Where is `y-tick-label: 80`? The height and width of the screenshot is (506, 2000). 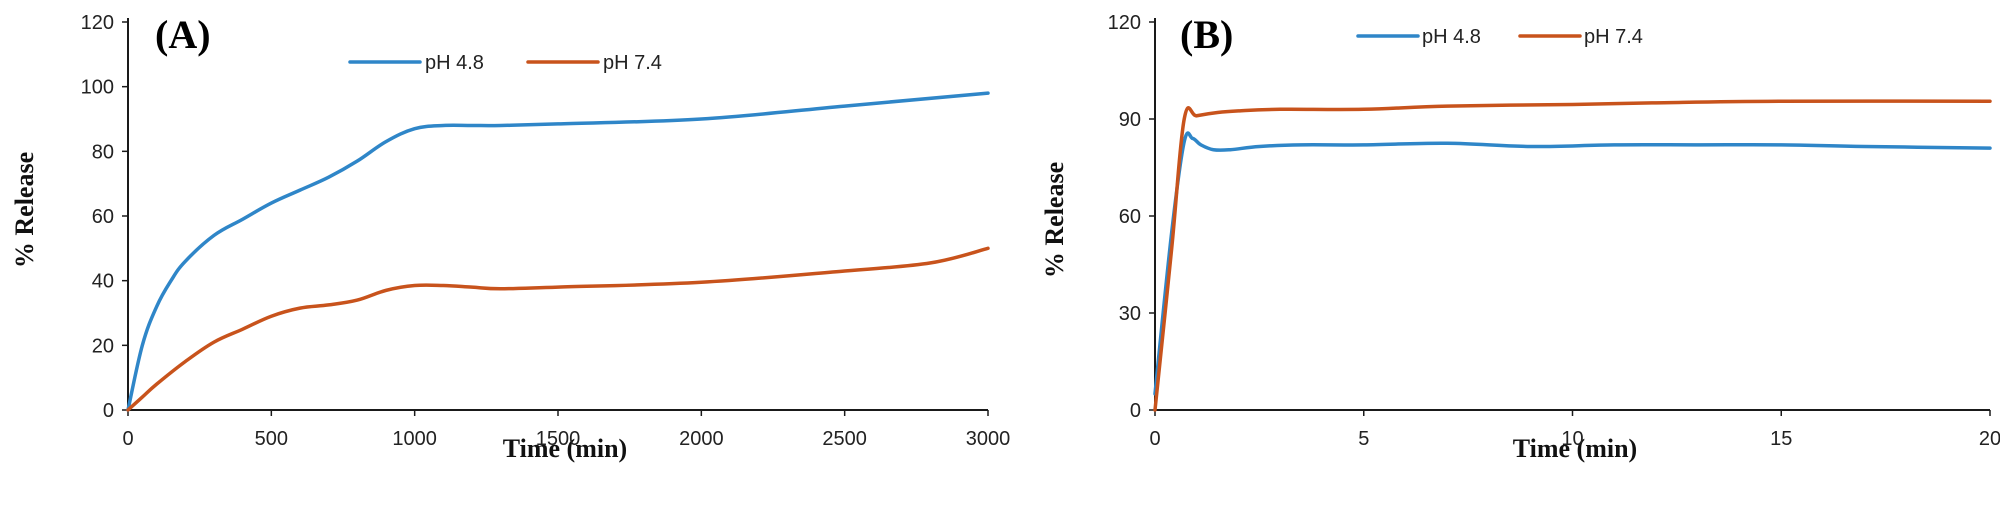 y-tick-label: 80 is located at coordinates (103, 152).